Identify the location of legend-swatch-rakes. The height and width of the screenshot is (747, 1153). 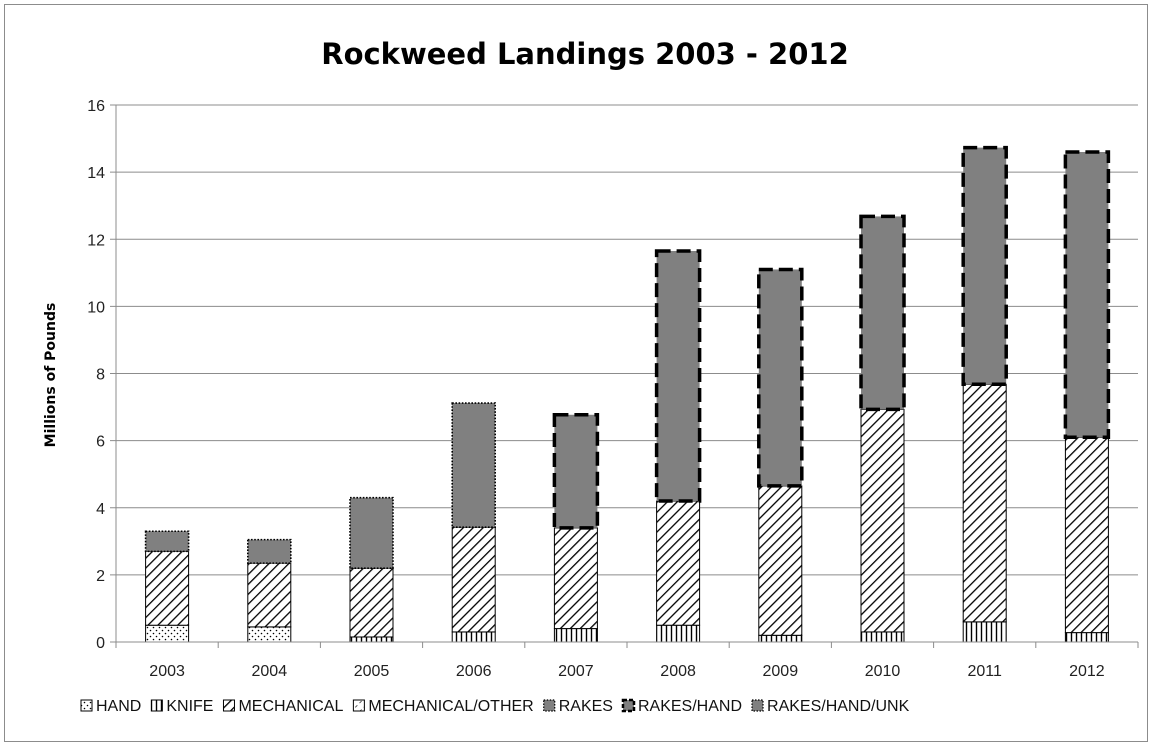
(549, 705).